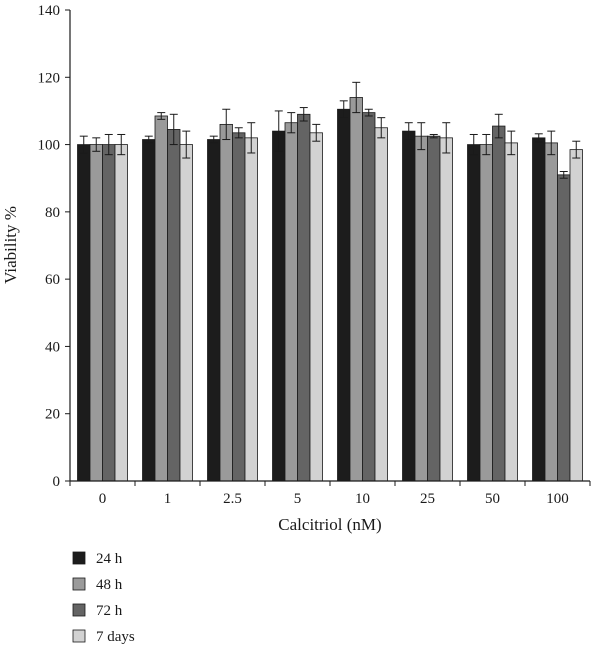 Image resolution: width=600 pixels, height=647 pixels. What do you see at coordinates (239, 307) in the screenshot?
I see `bar-72-h-2.5` at bounding box center [239, 307].